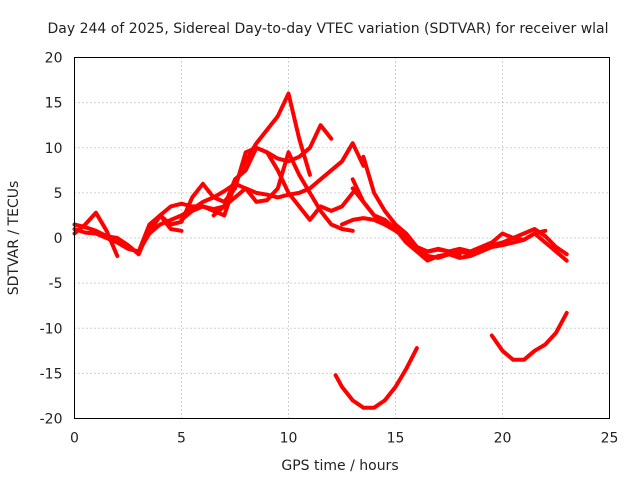 The width and height of the screenshot is (640, 480). What do you see at coordinates (51, 239) in the screenshot?
I see `y-ticks: 20 15 10 5 0 -5 -10 -15 -20` at bounding box center [51, 239].